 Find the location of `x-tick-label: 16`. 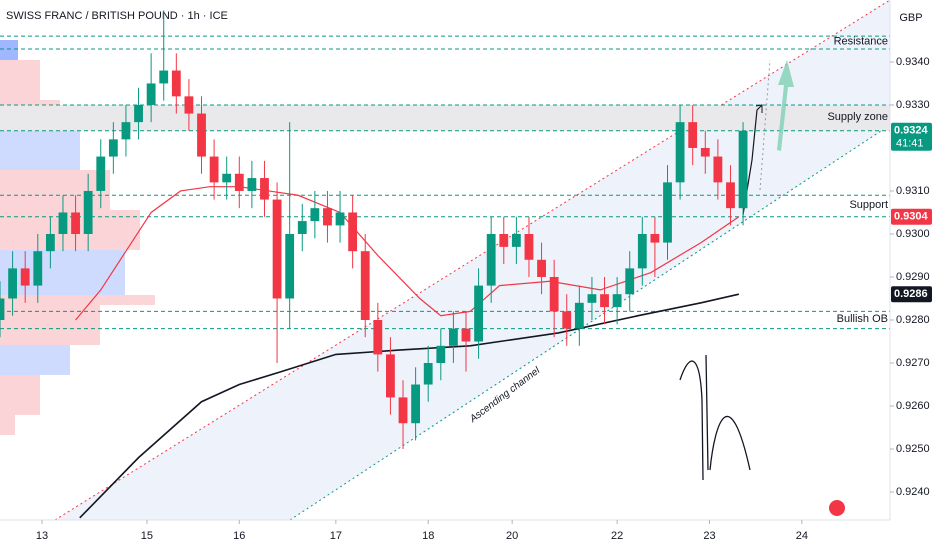

x-tick-label: 16 is located at coordinates (239, 536).